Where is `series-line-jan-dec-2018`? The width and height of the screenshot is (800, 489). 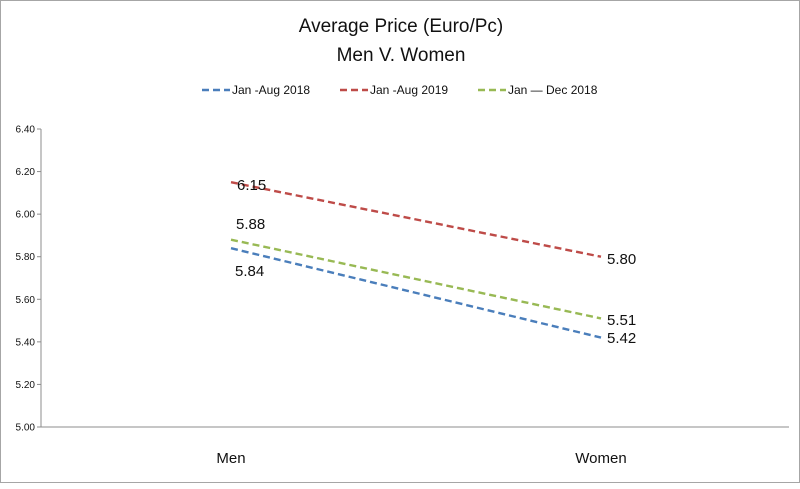
series-line-jan-dec-2018 is located at coordinates (416, 279).